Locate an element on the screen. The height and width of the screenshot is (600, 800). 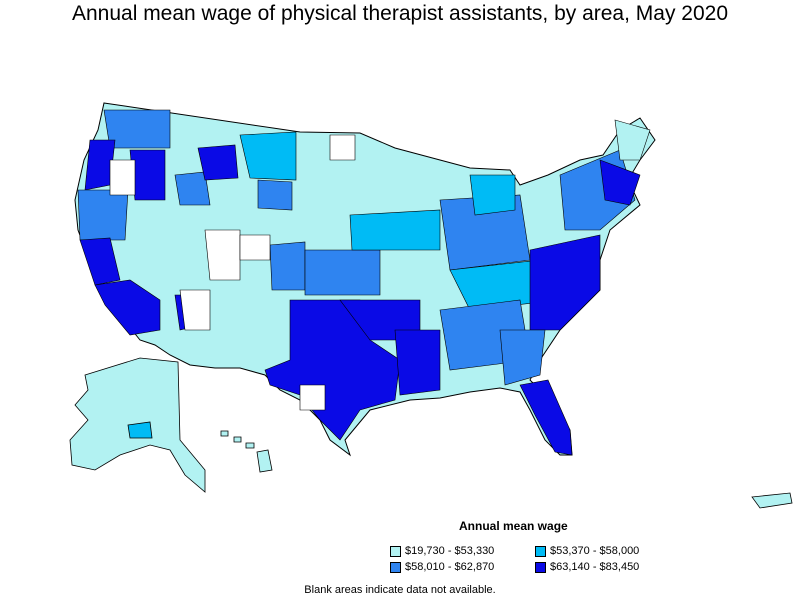
blank-wyoming is located at coordinates (255, 247).